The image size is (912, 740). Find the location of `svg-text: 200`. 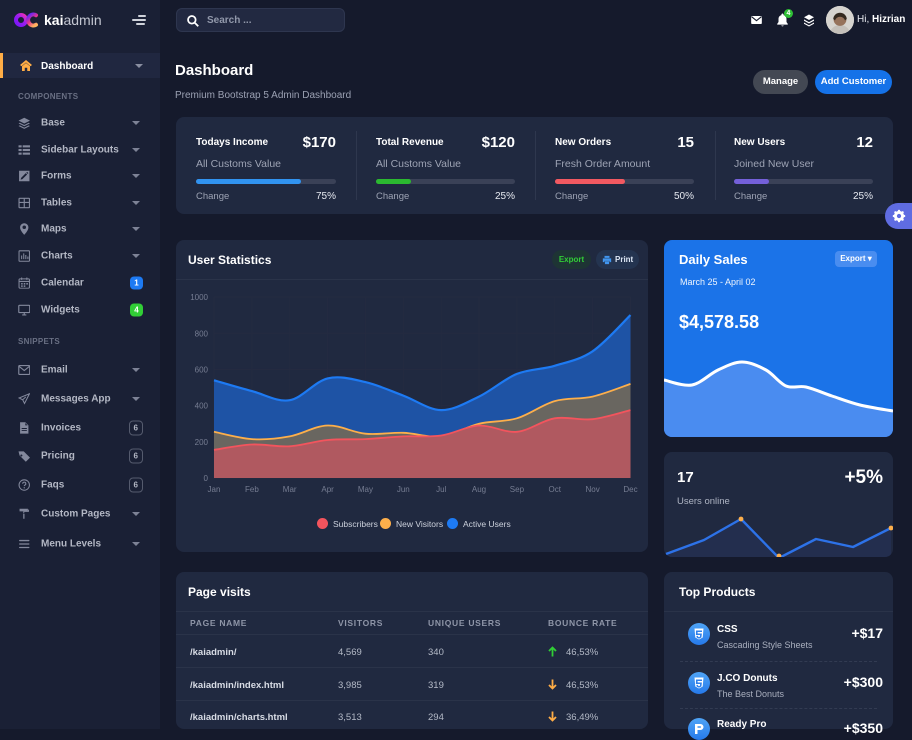

svg-text: 200 is located at coordinates (202, 442).